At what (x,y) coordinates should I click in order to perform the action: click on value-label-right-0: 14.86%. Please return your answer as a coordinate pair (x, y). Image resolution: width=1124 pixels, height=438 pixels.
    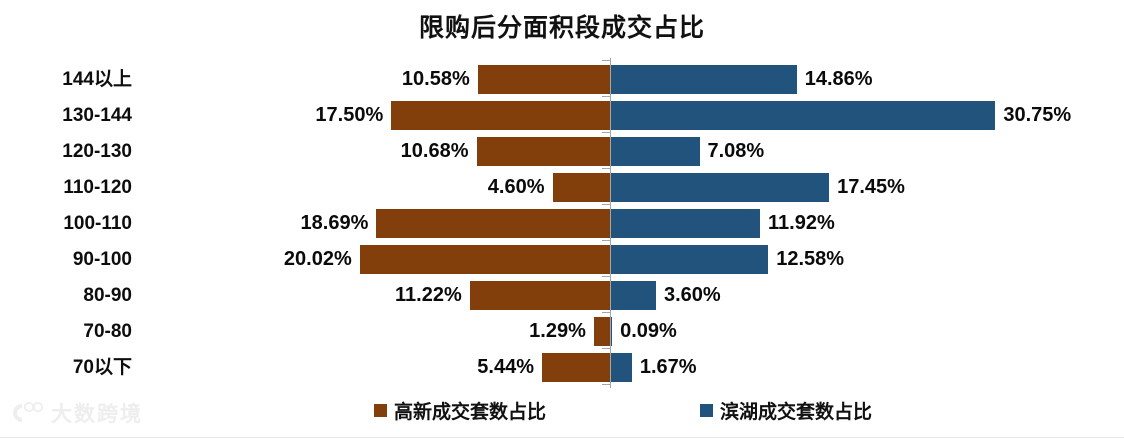
    Looking at the image, I should click on (838, 79).